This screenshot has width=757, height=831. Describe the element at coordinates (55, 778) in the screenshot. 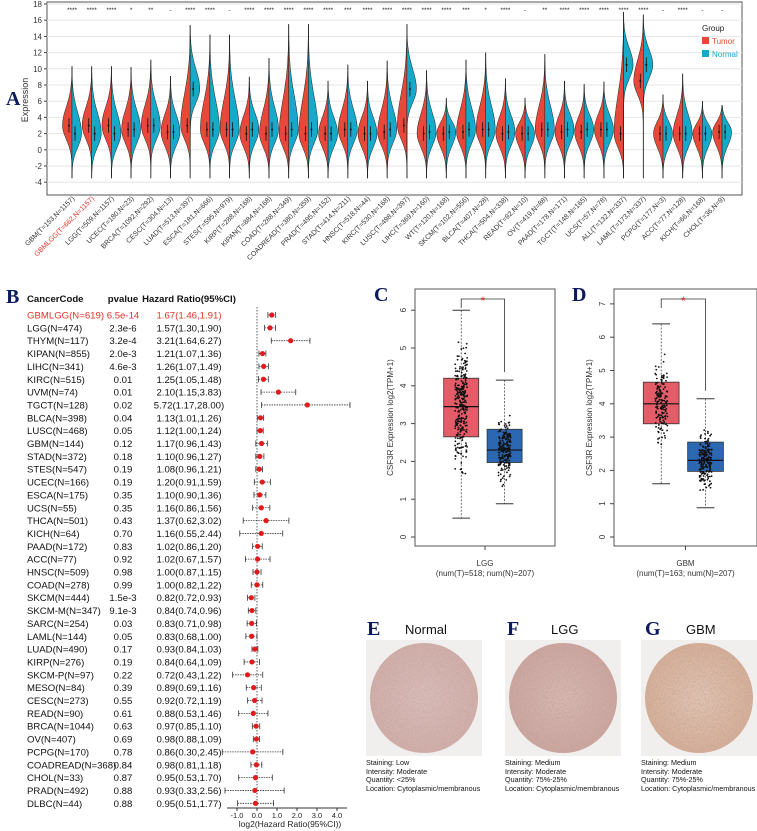

I see `cancer-code: CHOL(N=33)` at that location.